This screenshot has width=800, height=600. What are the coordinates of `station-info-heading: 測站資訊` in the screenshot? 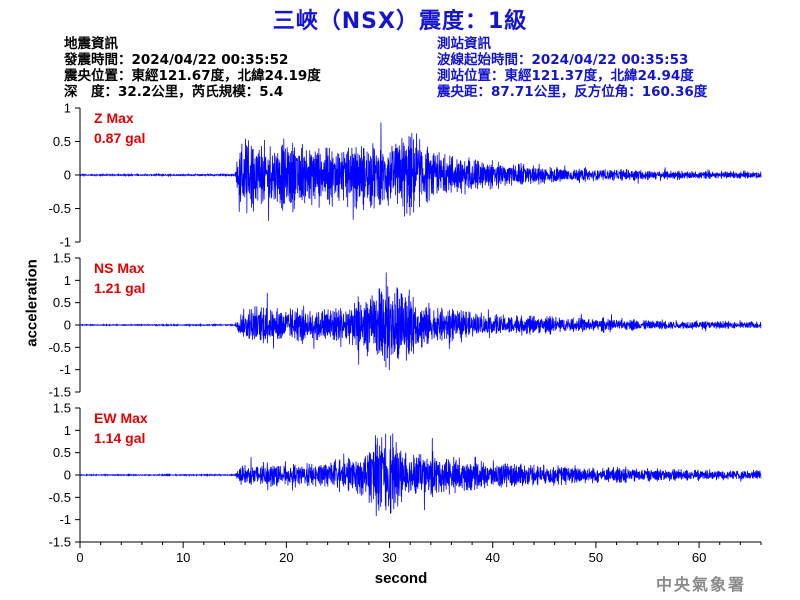 It's located at (464, 44).